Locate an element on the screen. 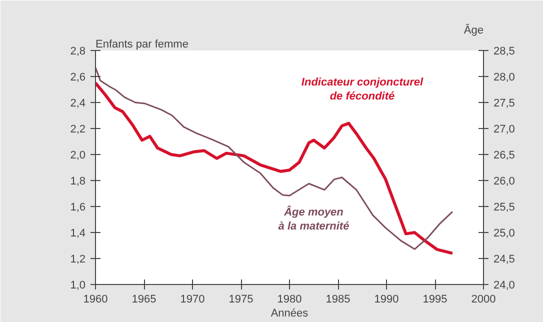  text: Indicateur conjoncturel de fécondité is located at coordinates (362, 89).